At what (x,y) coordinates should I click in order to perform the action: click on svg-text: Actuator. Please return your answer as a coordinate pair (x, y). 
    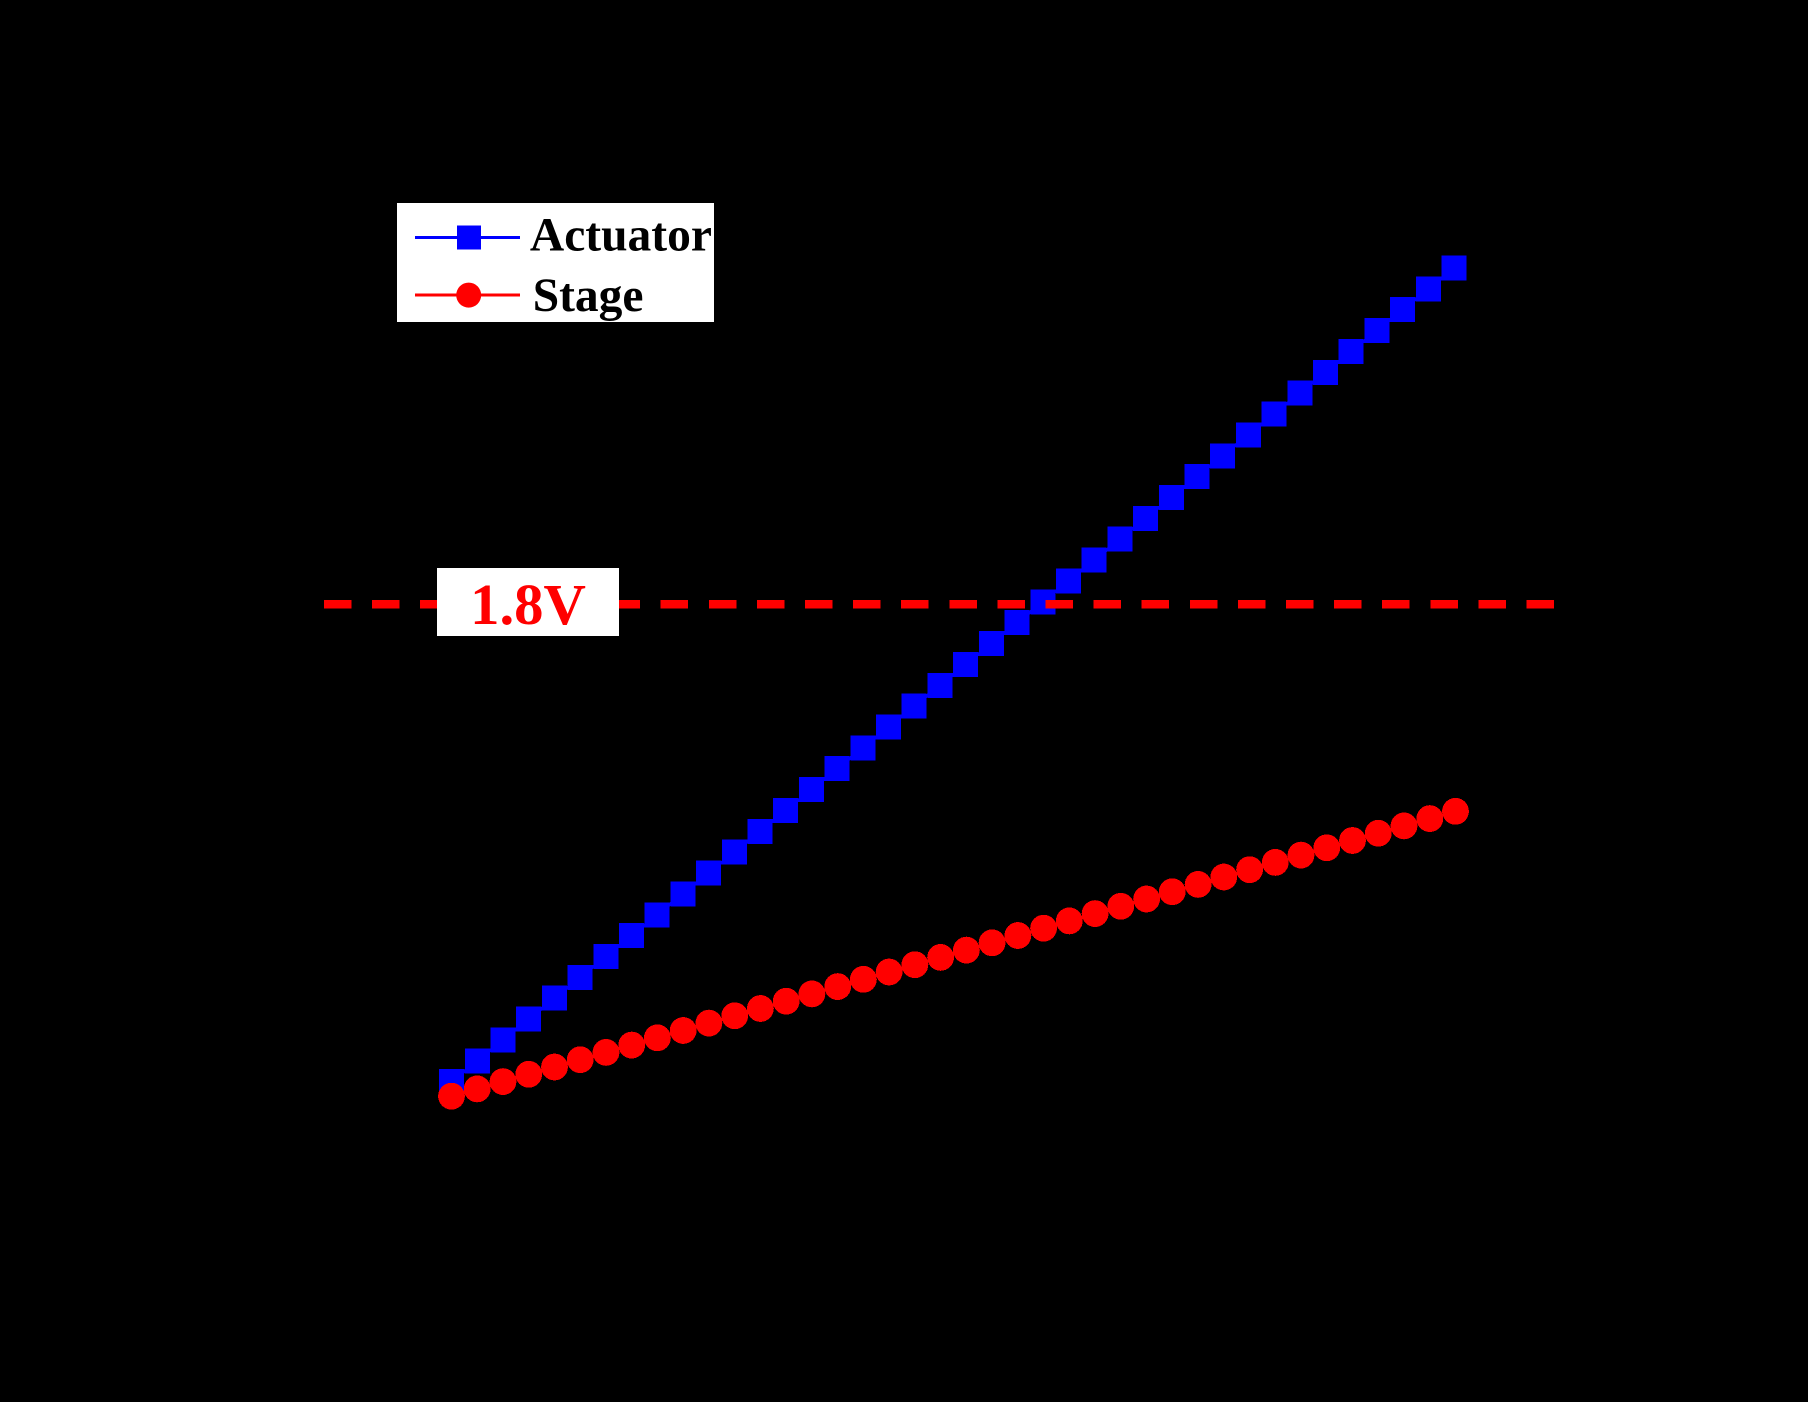
    Looking at the image, I should click on (621, 236).